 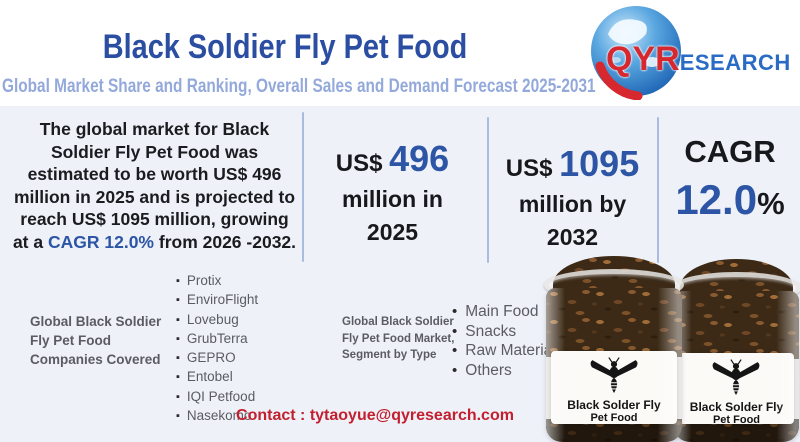 I want to click on stat-2025-unit: million in, so click(x=392, y=199).